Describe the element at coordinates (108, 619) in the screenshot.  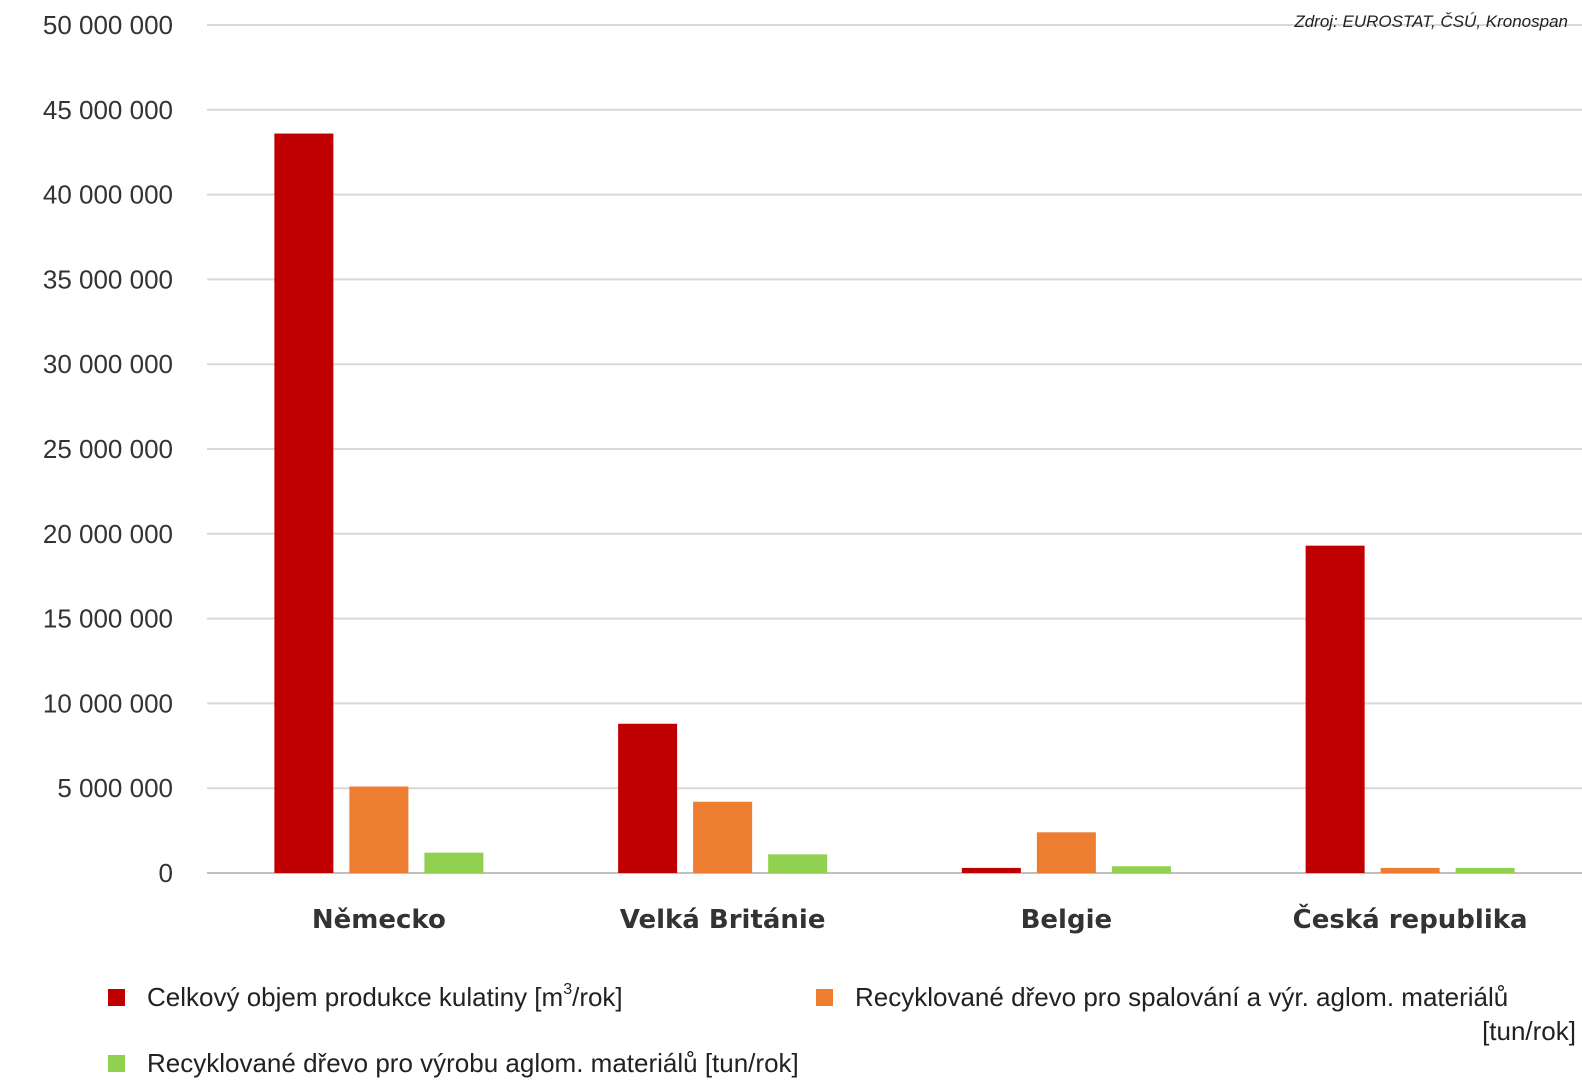
I see `y-tick-label: 15 000 000` at that location.